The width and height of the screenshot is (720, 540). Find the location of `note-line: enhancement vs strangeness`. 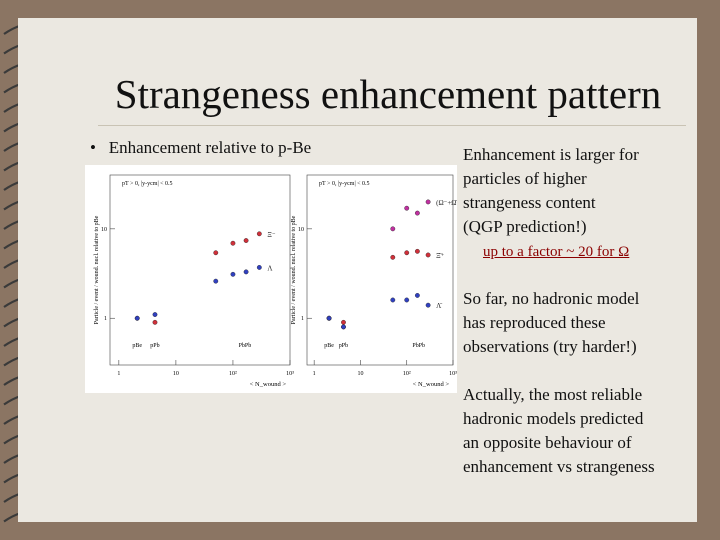

note-line: enhancement vs strangeness is located at coordinates (559, 466).